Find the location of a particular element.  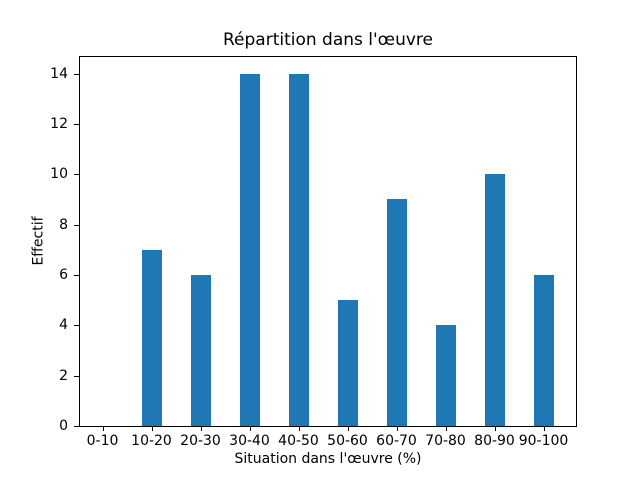

y-tick-label: 2 is located at coordinates (63, 375).